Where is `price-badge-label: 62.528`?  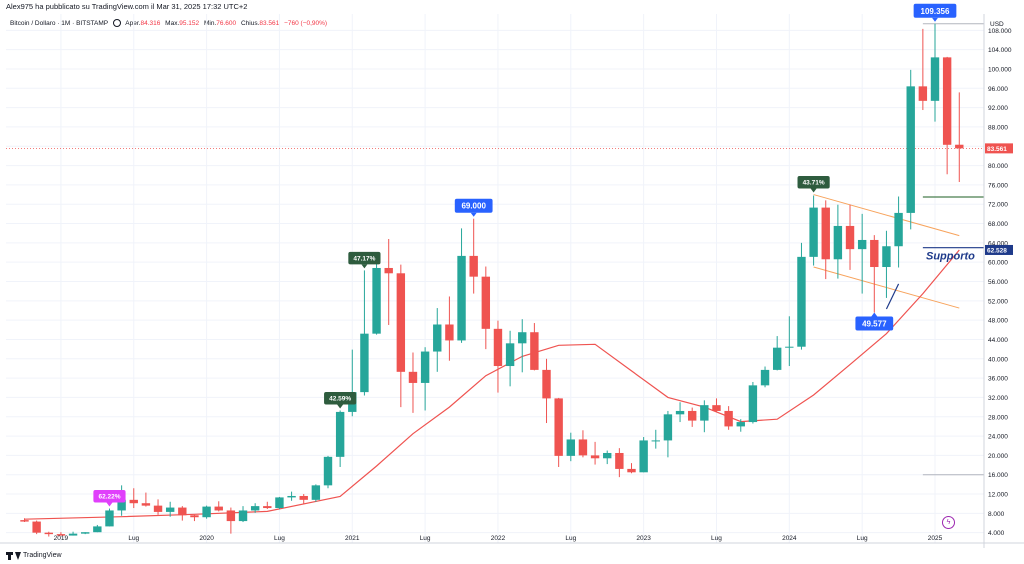 price-badge-label: 62.528 is located at coordinates (997, 250).